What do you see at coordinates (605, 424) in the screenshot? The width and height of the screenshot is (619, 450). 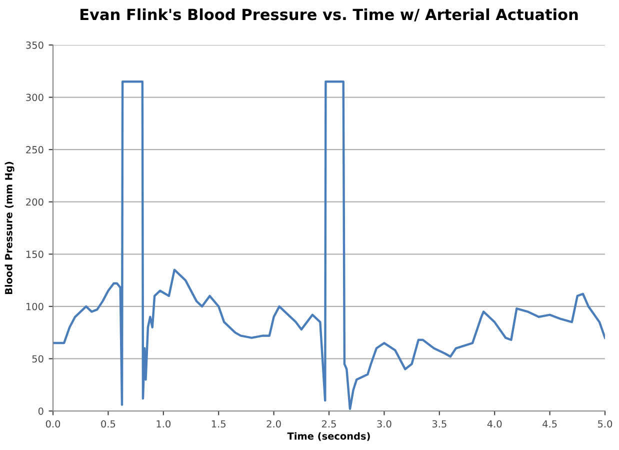 I see `x-tick-label: 5.0` at bounding box center [605, 424].